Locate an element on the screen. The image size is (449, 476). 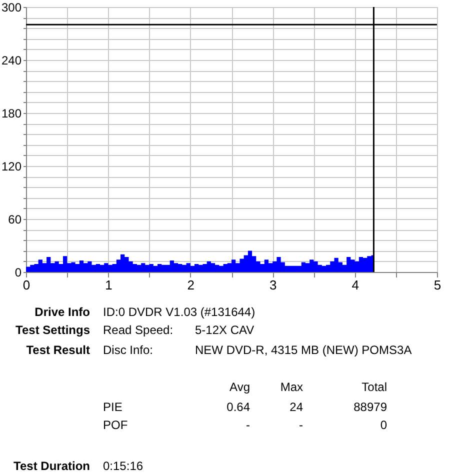
text: Test Settings is located at coordinates (53, 330).